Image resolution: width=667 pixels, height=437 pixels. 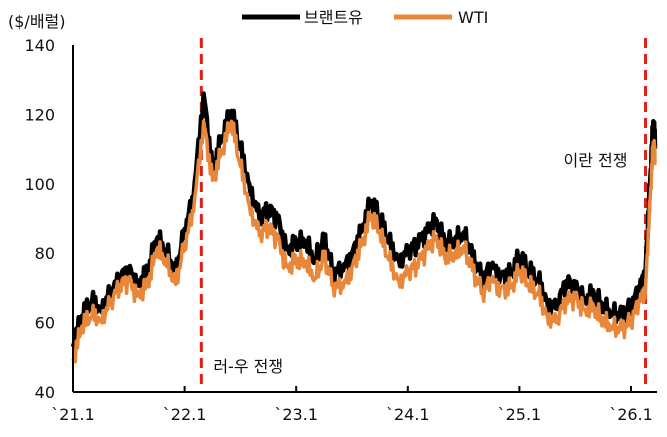 I want to click on event-label: 이란 전쟁, so click(x=596, y=160).